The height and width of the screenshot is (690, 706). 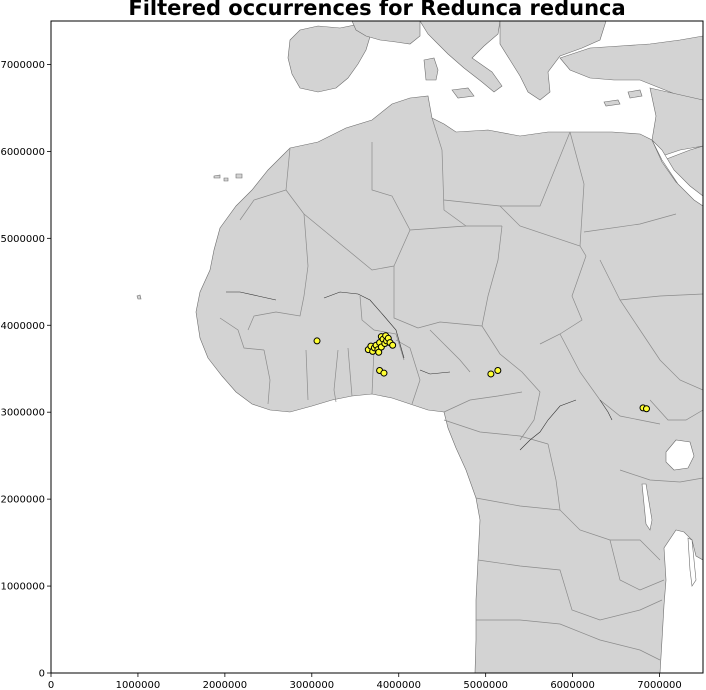 What do you see at coordinates (22, 587) in the screenshot?
I see `y-tick-label: 1000000` at bounding box center [22, 587].